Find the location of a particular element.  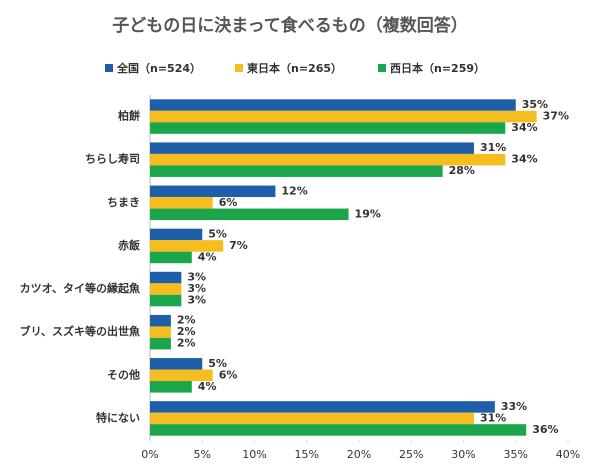

x-tick-label: 5% is located at coordinates (202, 454).